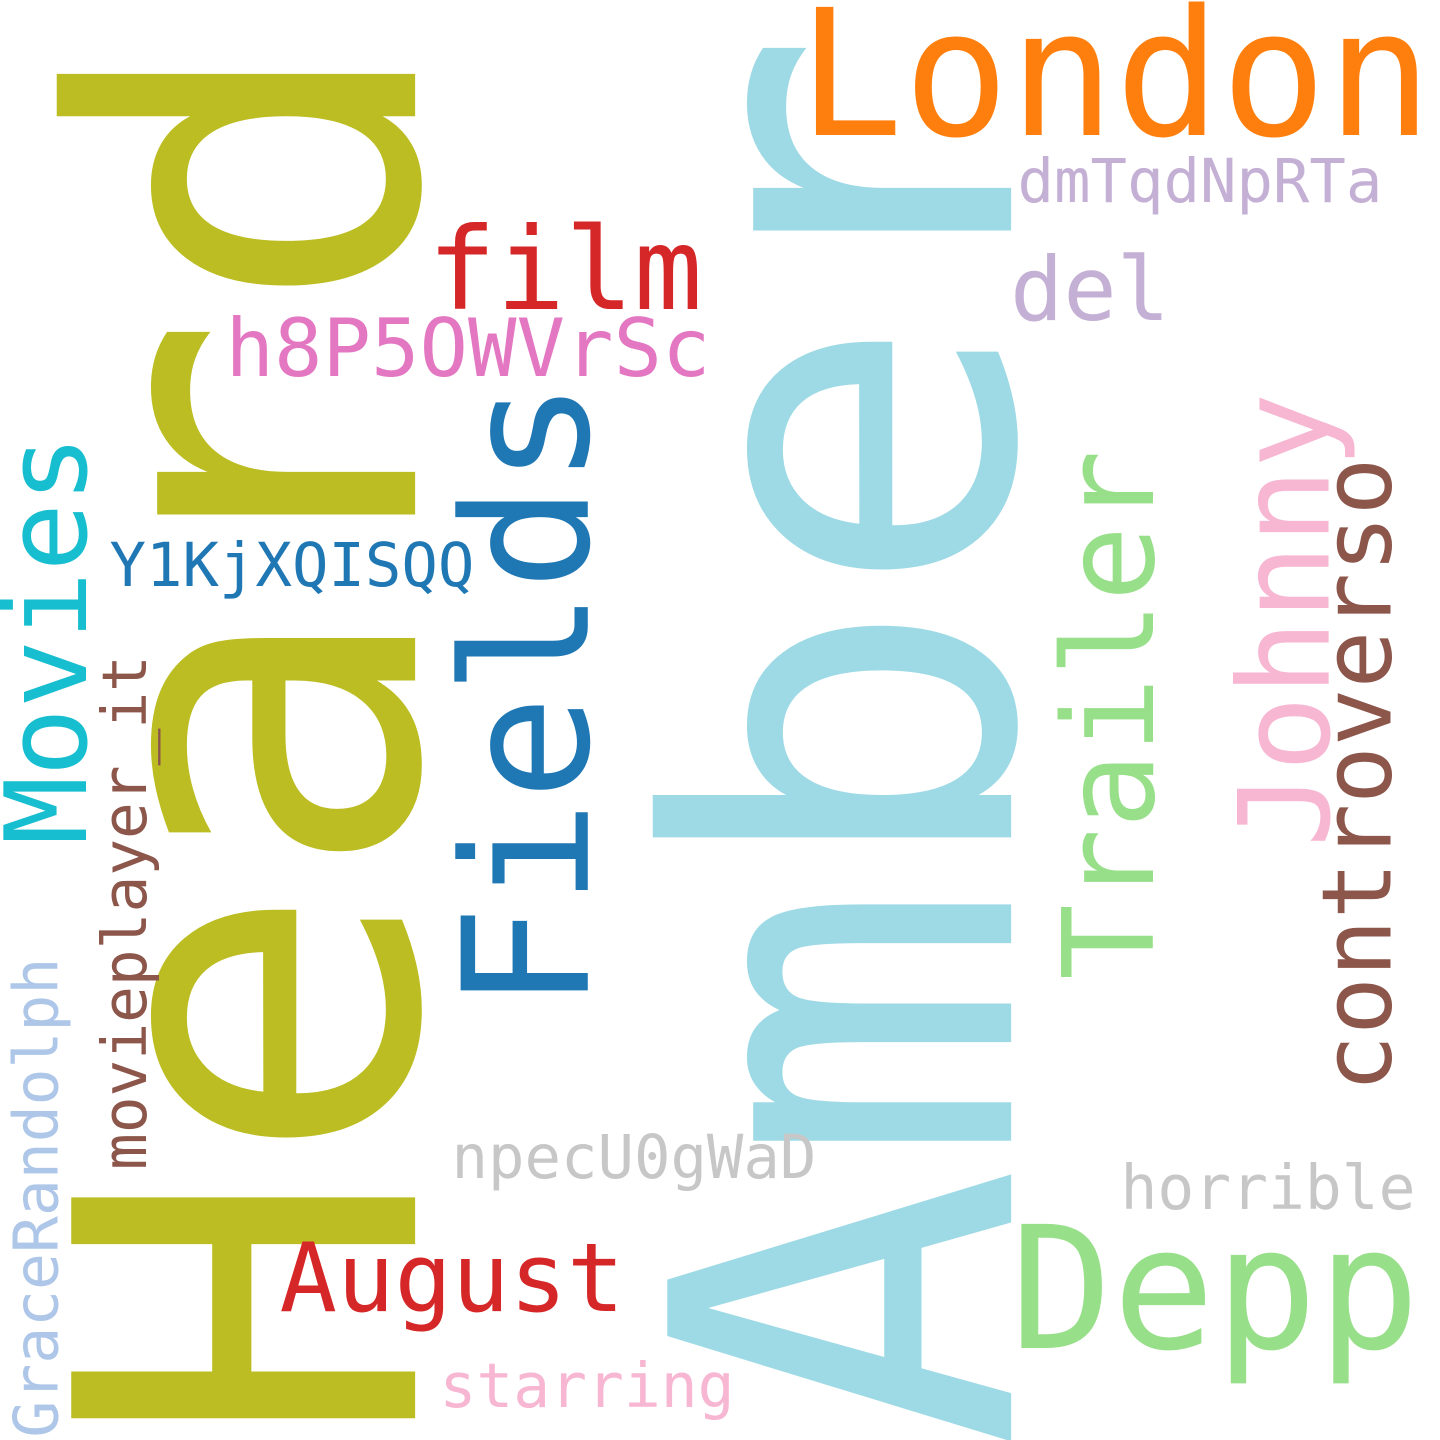  Describe the element at coordinates (468, 347) in the screenshot. I see `word-h8p50wvrsc: h8P5OWVrSc` at that location.